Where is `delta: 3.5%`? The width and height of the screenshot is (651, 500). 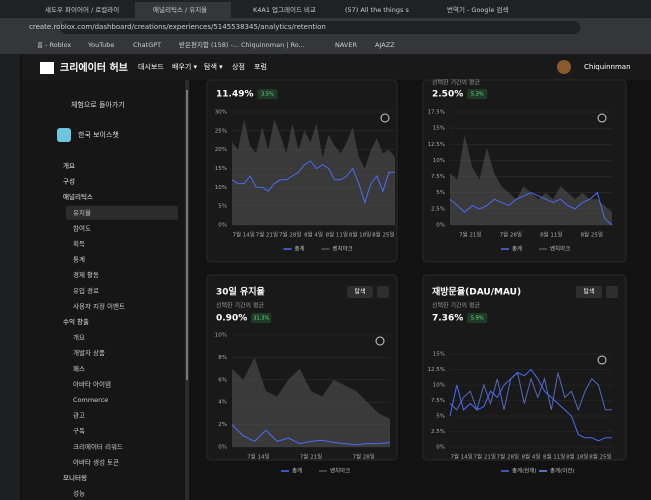 delta: 3.5% is located at coordinates (267, 95).